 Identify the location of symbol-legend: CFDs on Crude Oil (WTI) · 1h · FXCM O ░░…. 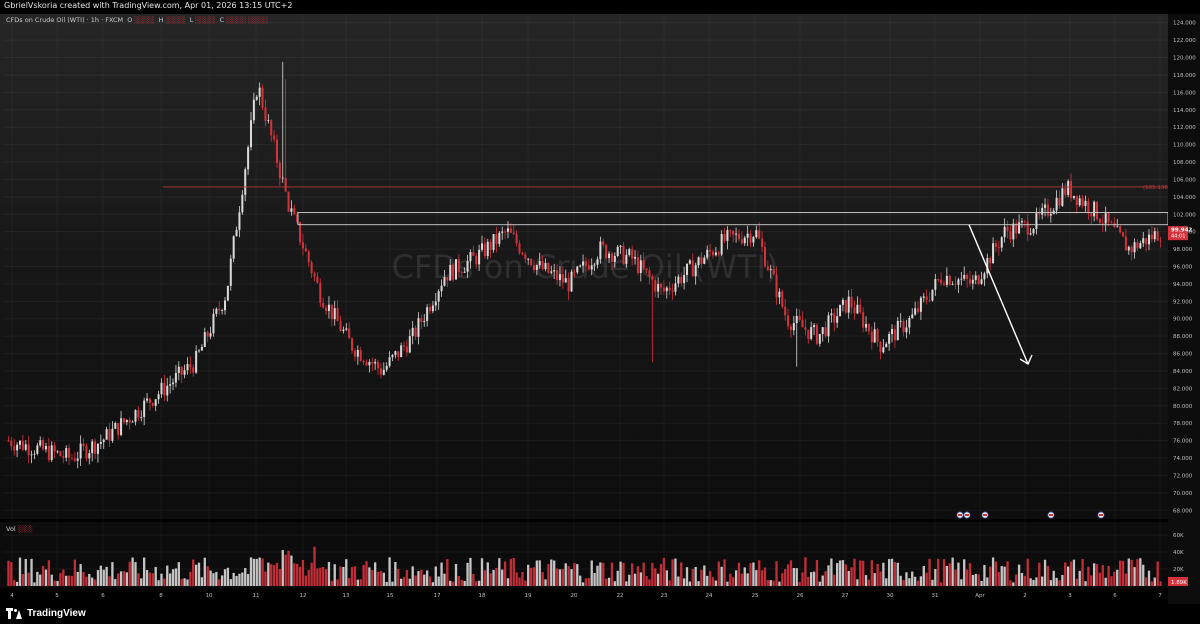
(137, 20).